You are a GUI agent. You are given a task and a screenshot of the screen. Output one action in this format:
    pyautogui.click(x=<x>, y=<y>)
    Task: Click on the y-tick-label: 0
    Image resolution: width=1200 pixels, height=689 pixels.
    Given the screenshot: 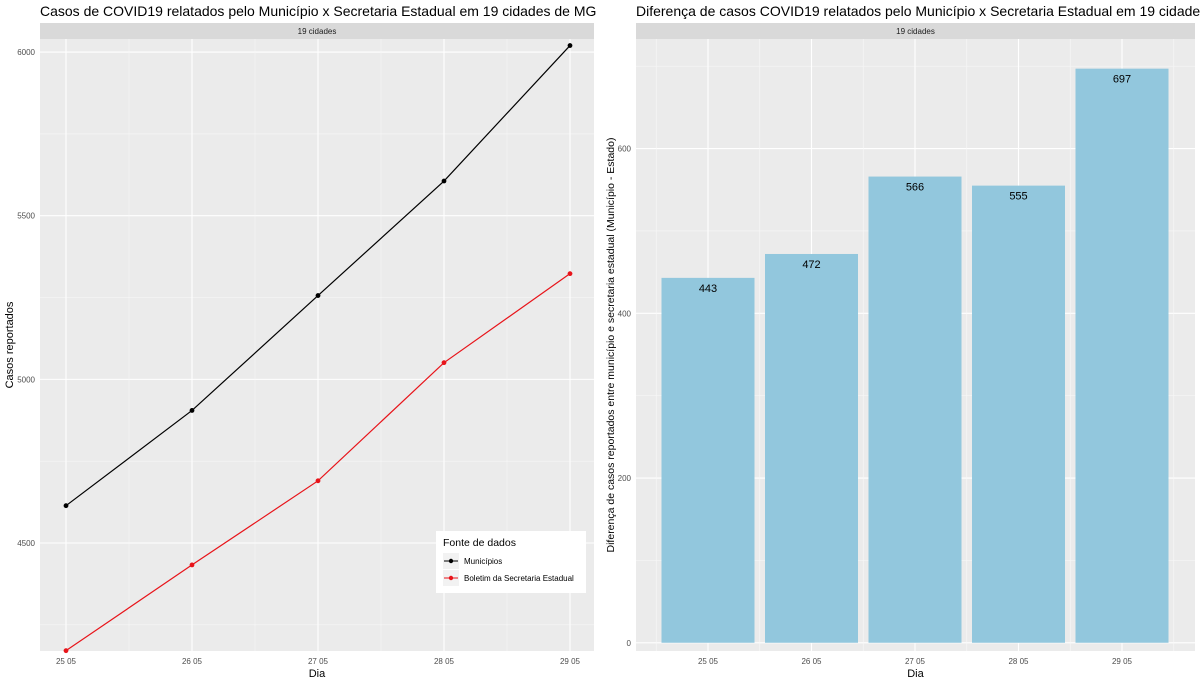 What is the action you would take?
    pyautogui.click(x=629, y=643)
    